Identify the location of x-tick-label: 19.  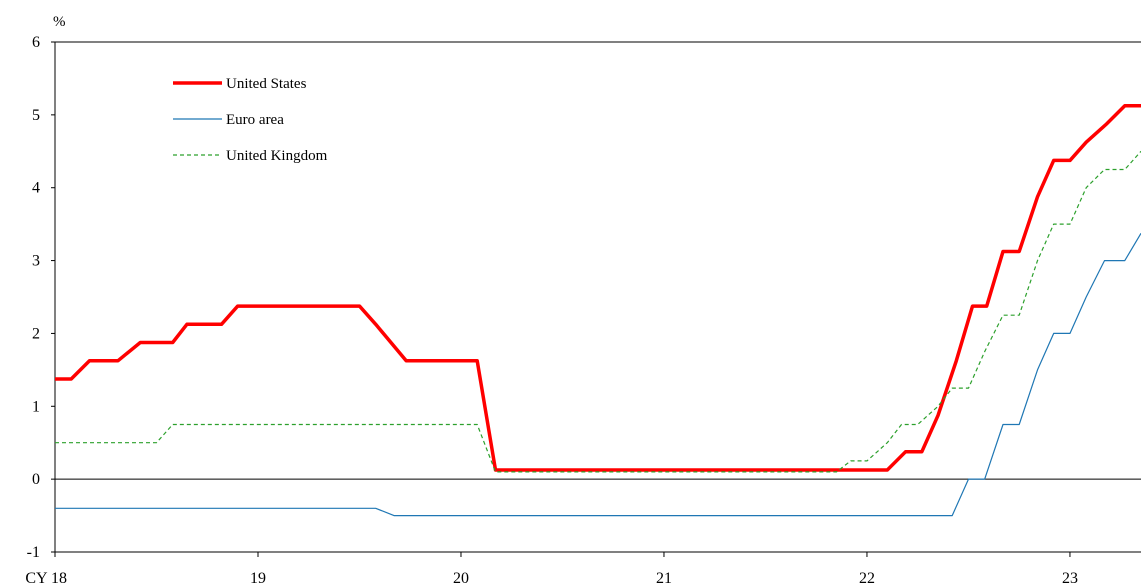
(258, 578).